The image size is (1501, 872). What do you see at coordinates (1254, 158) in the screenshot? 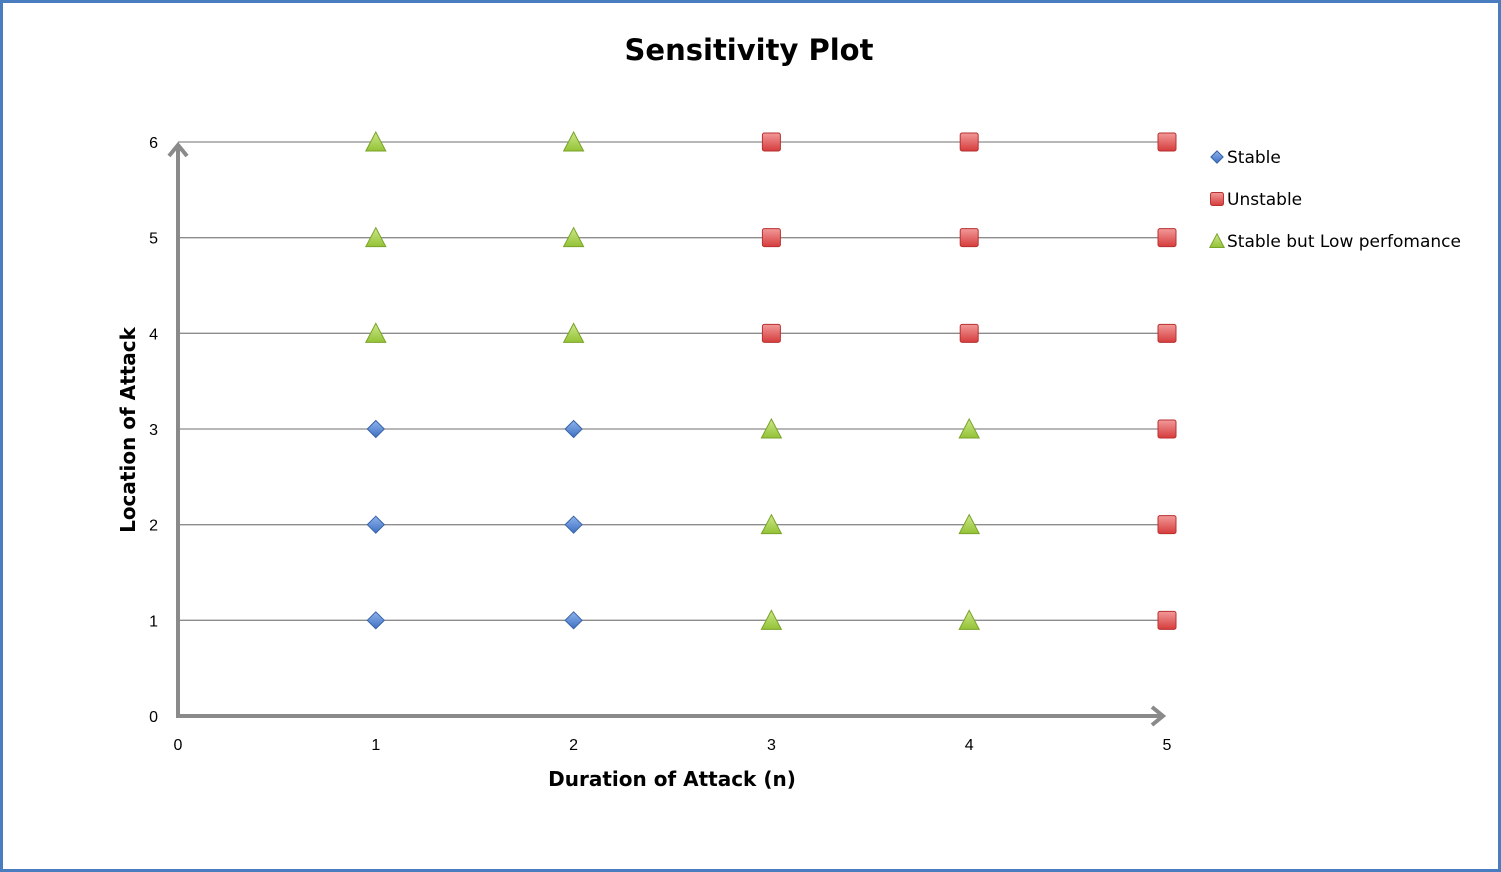
I see `legend-label: Stable` at bounding box center [1254, 158].